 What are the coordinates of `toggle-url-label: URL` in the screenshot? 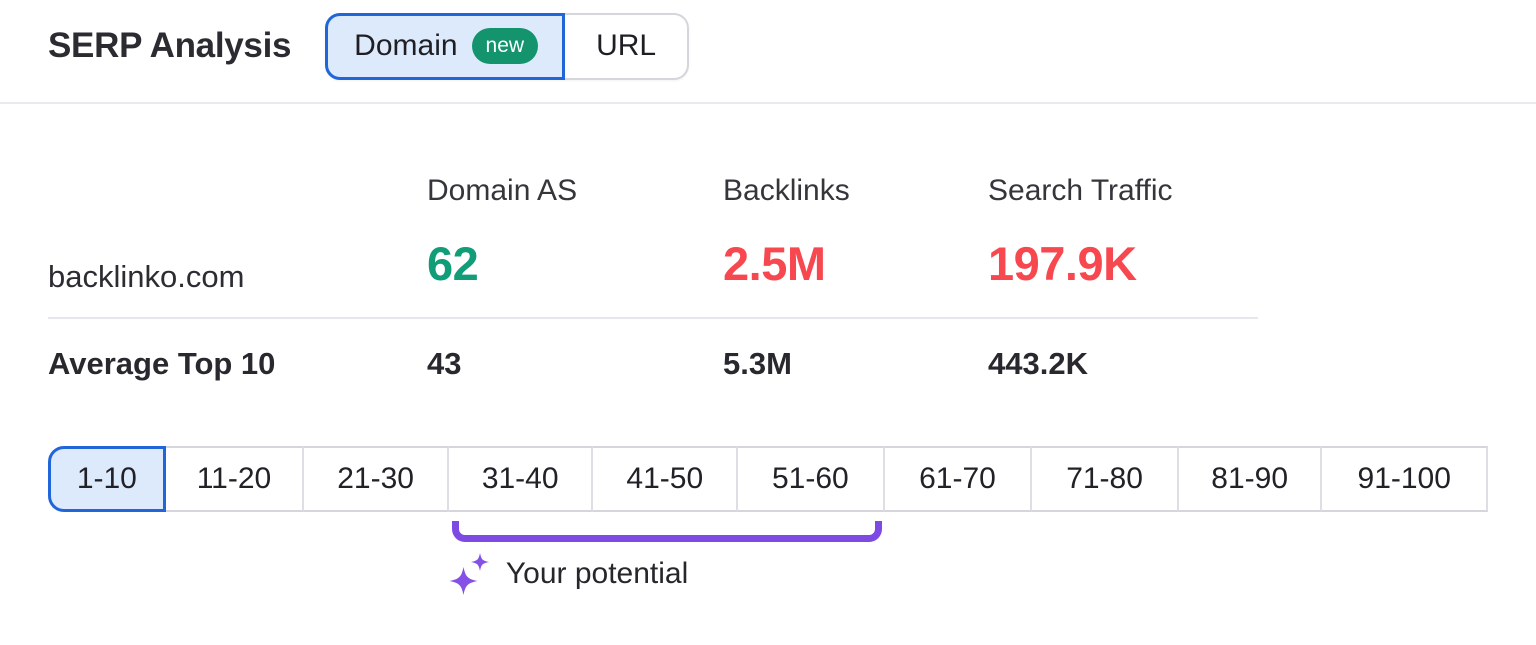 It's located at (626, 45).